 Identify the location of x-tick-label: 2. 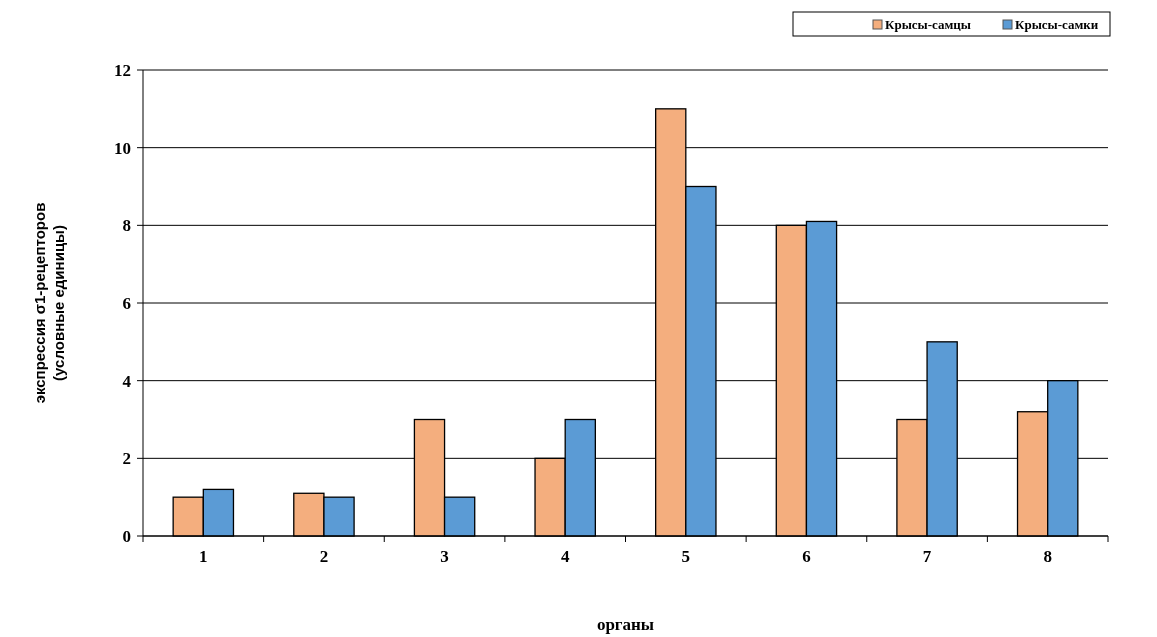
(324, 556).